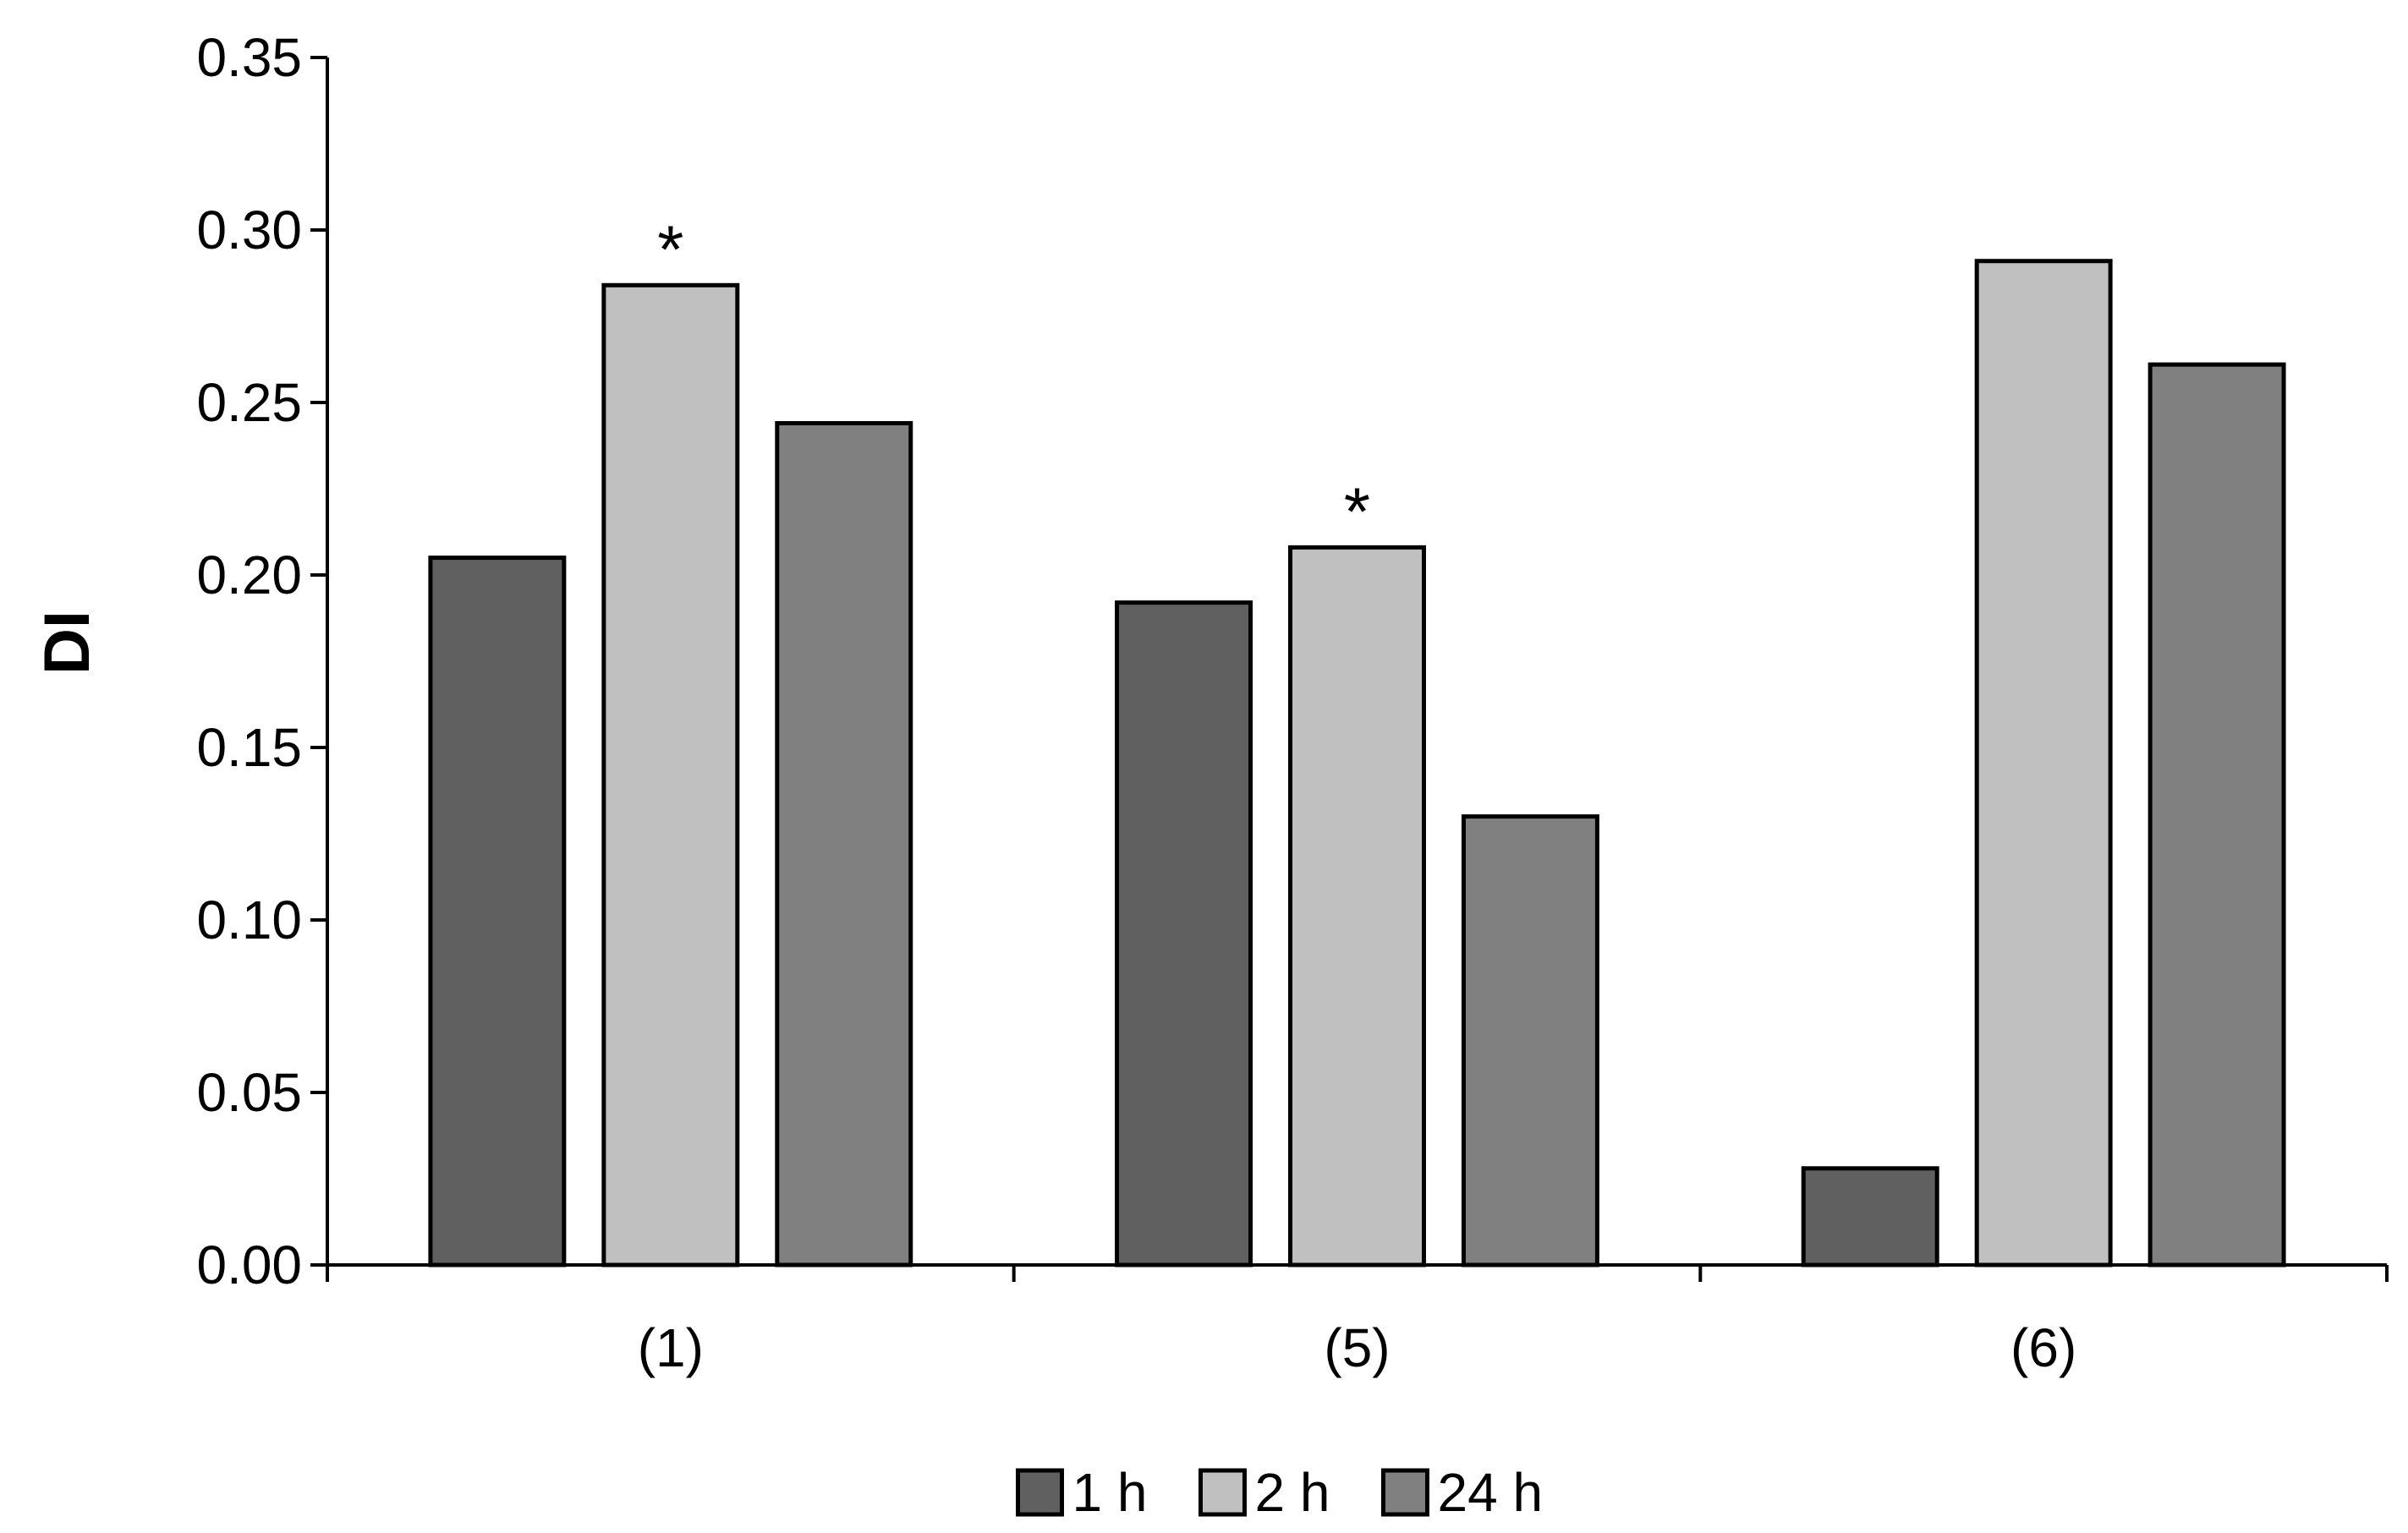  What do you see at coordinates (1292, 1492) in the screenshot?
I see `legend-label: 2 h` at bounding box center [1292, 1492].